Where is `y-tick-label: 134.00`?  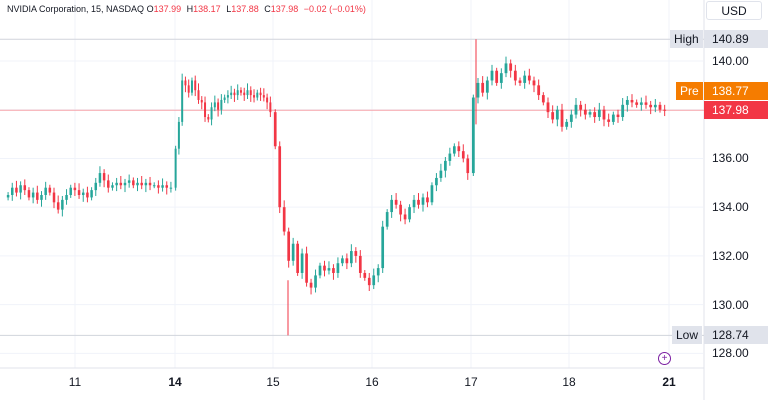 y-tick-label: 134.00 is located at coordinates (730, 207).